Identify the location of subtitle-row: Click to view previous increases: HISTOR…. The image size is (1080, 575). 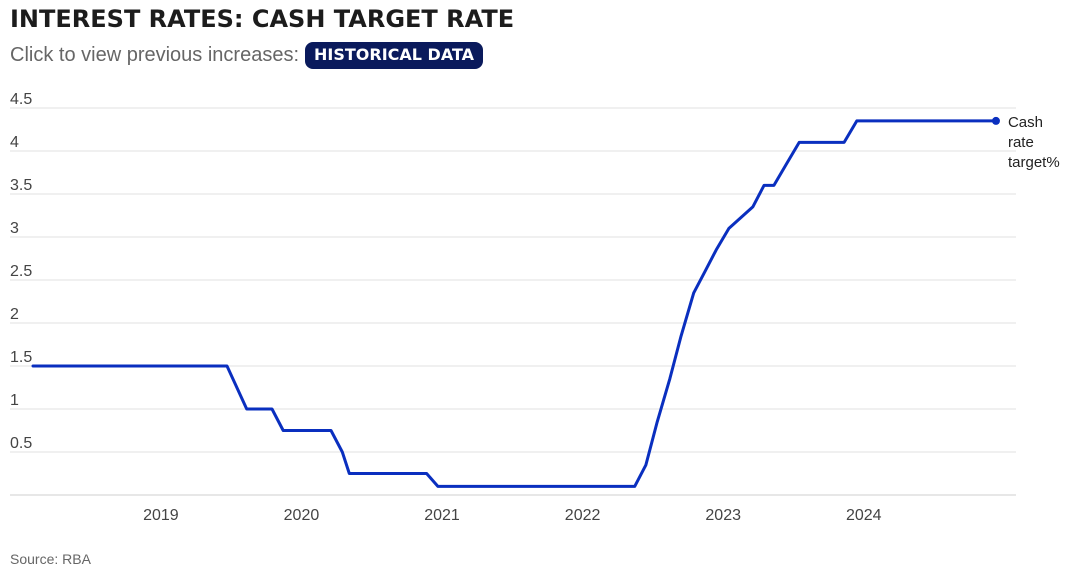
(247, 55).